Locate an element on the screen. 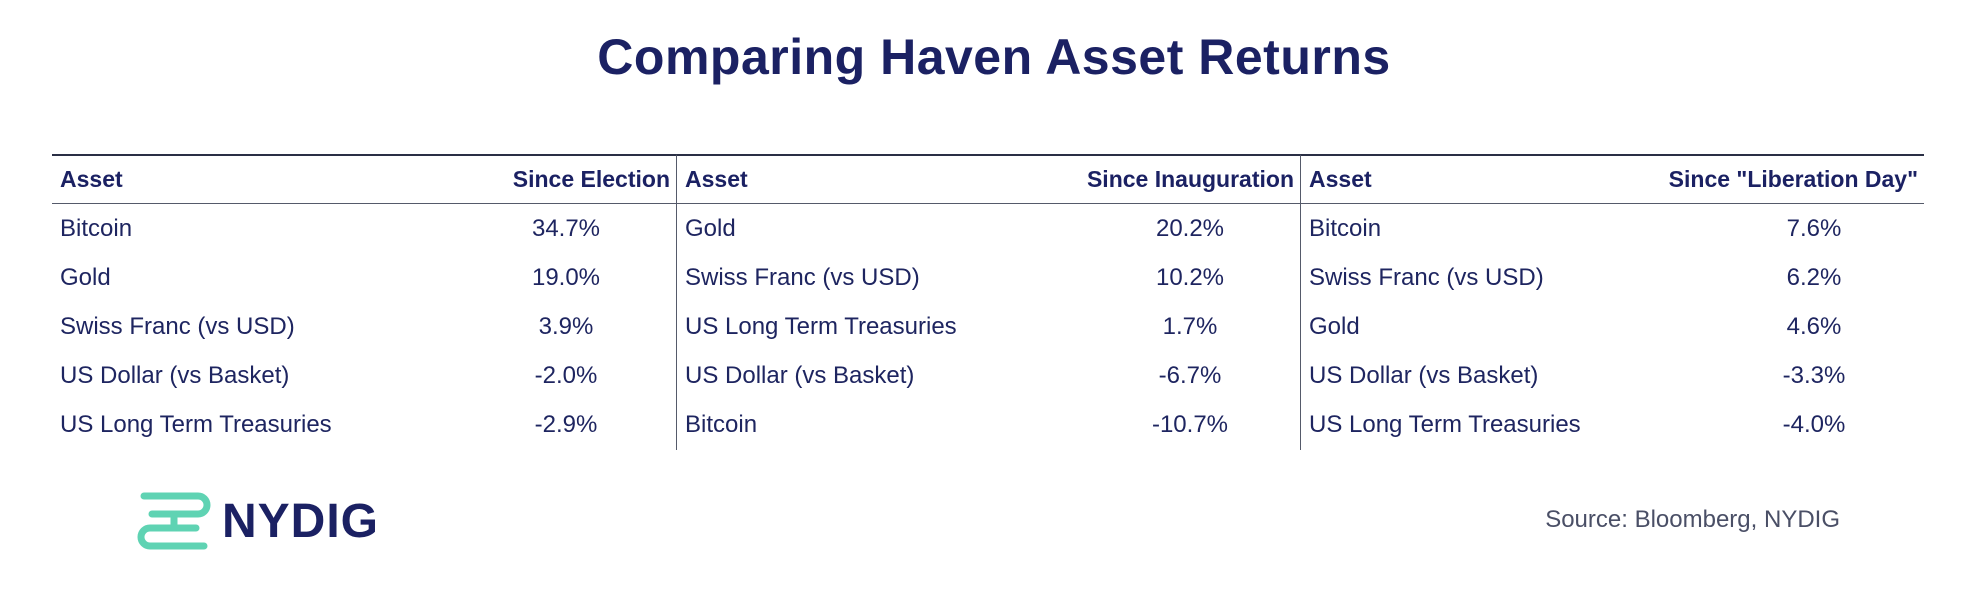 The width and height of the screenshot is (1988, 600). table-row: US Long Term Treasuries -2.9% is located at coordinates (364, 424).